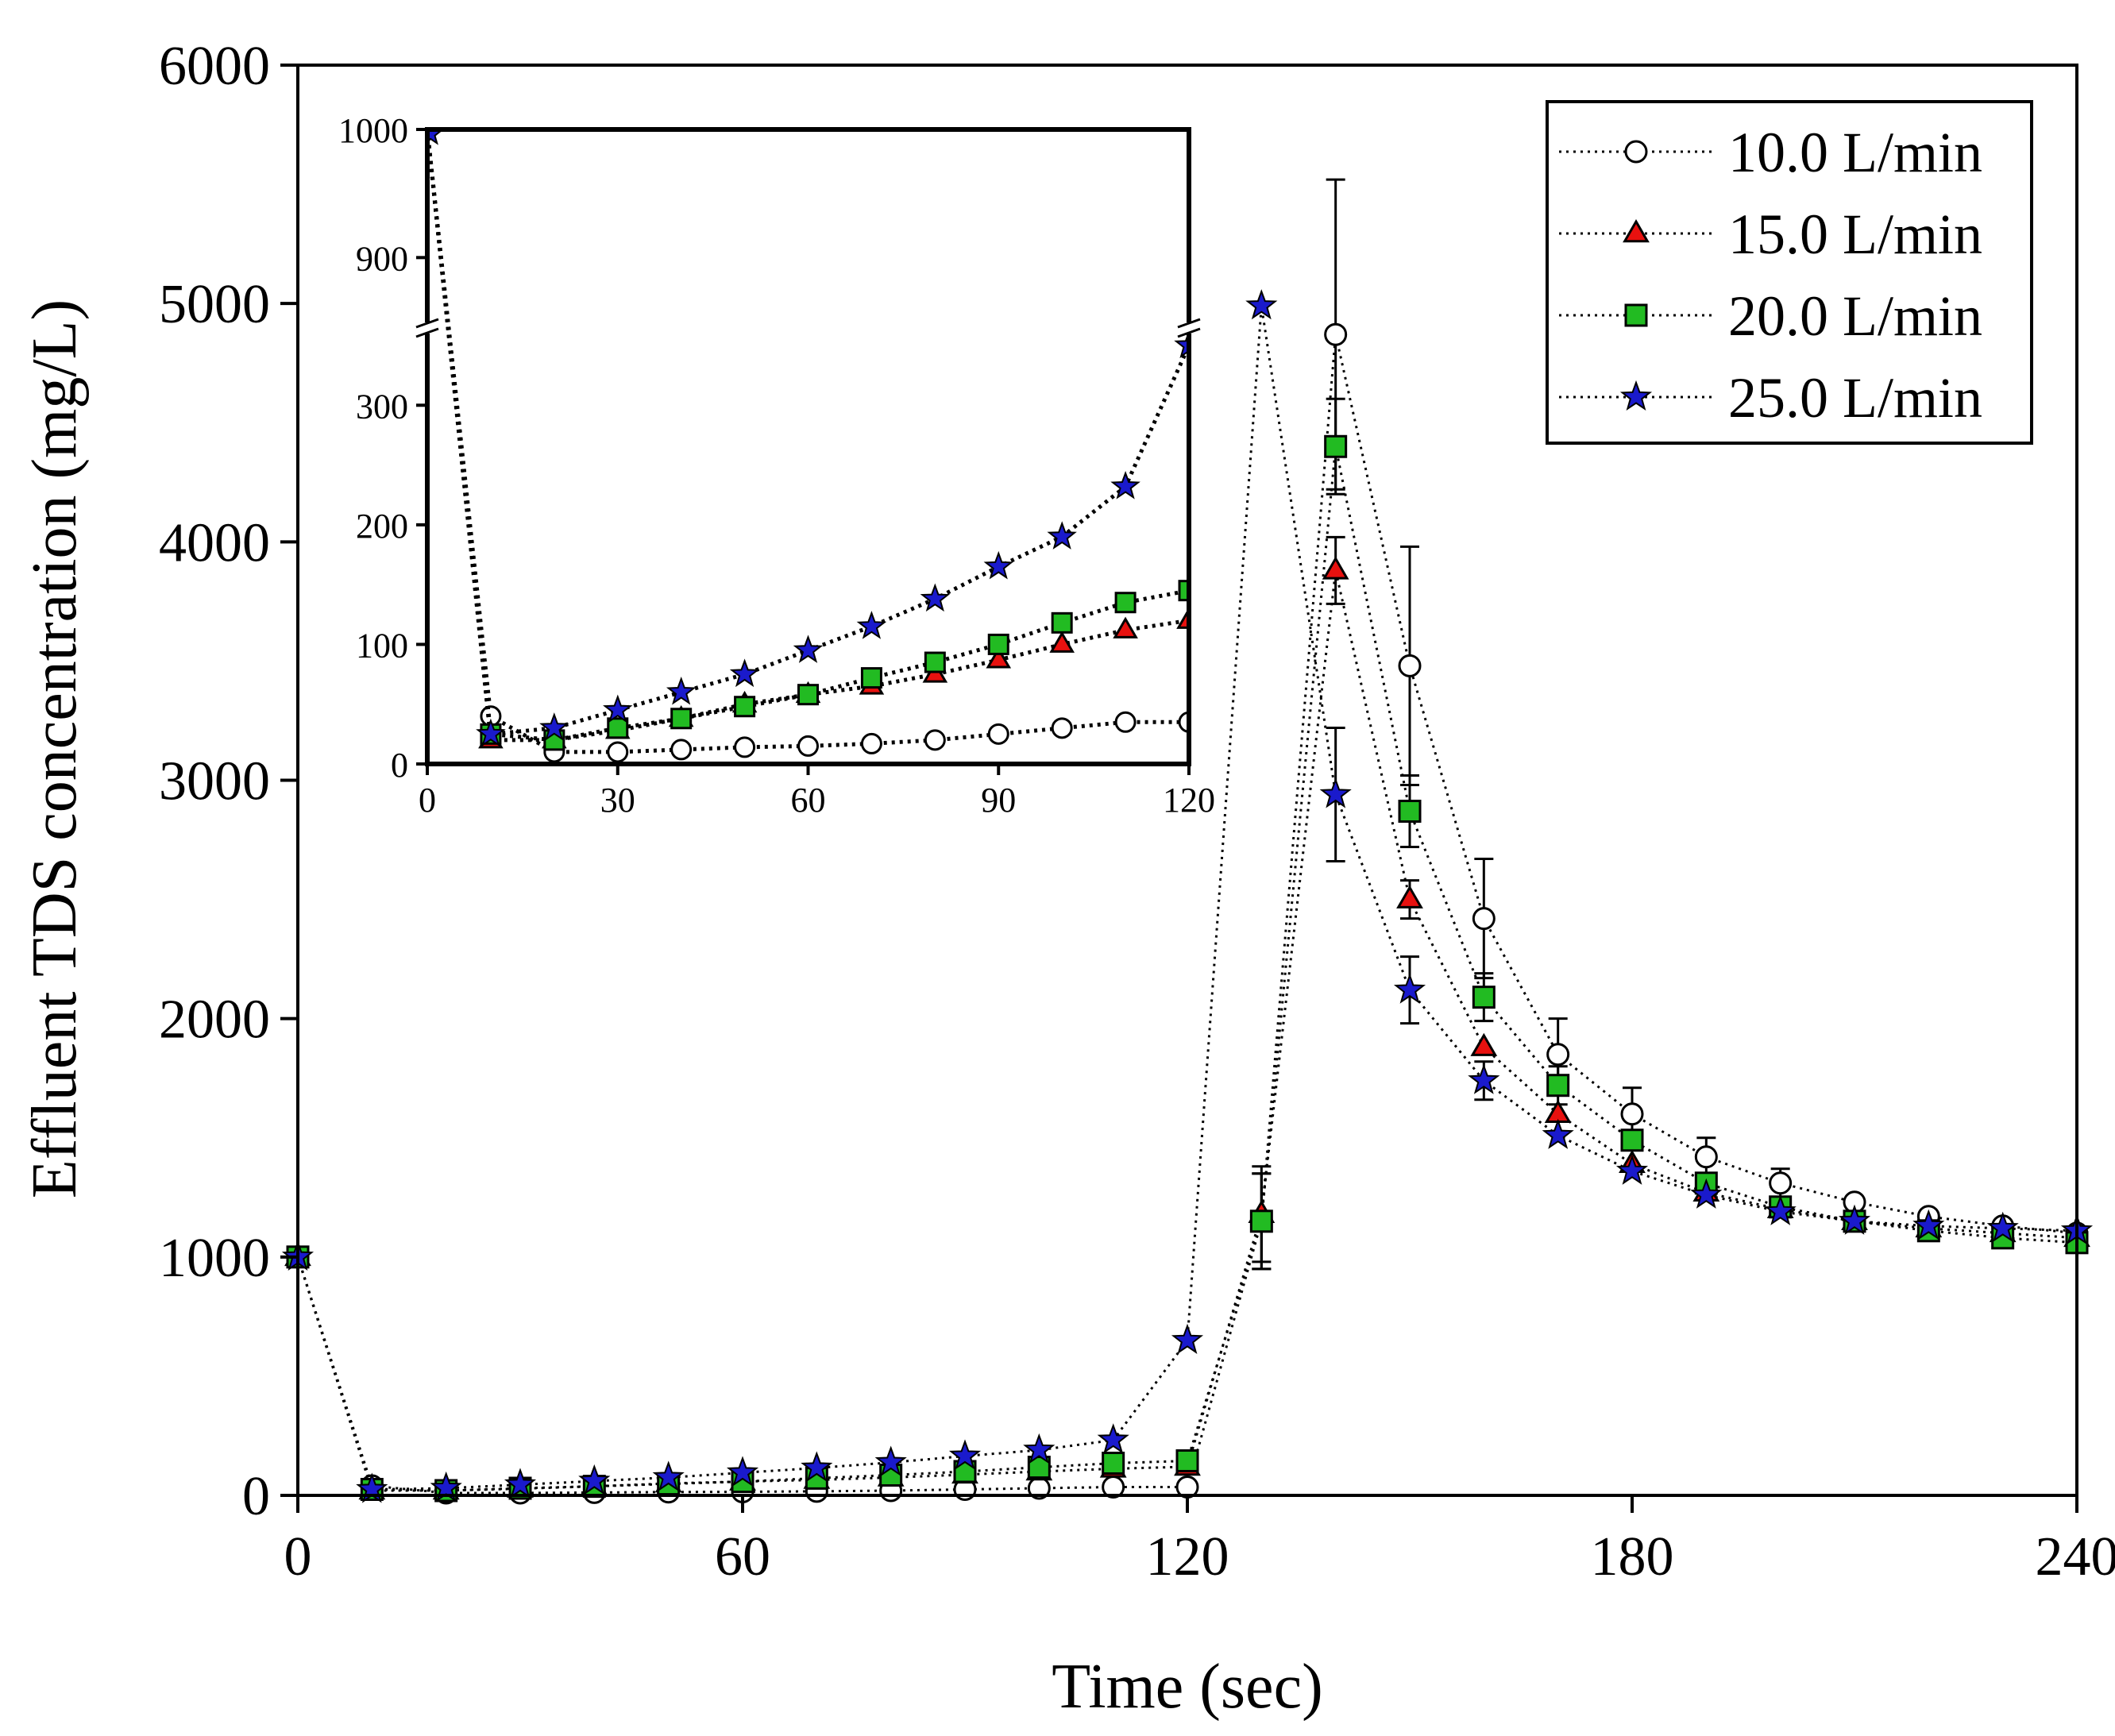  Describe the element at coordinates (373, 130) in the screenshot. I see `inset-y-tick-label: 1000` at that location.